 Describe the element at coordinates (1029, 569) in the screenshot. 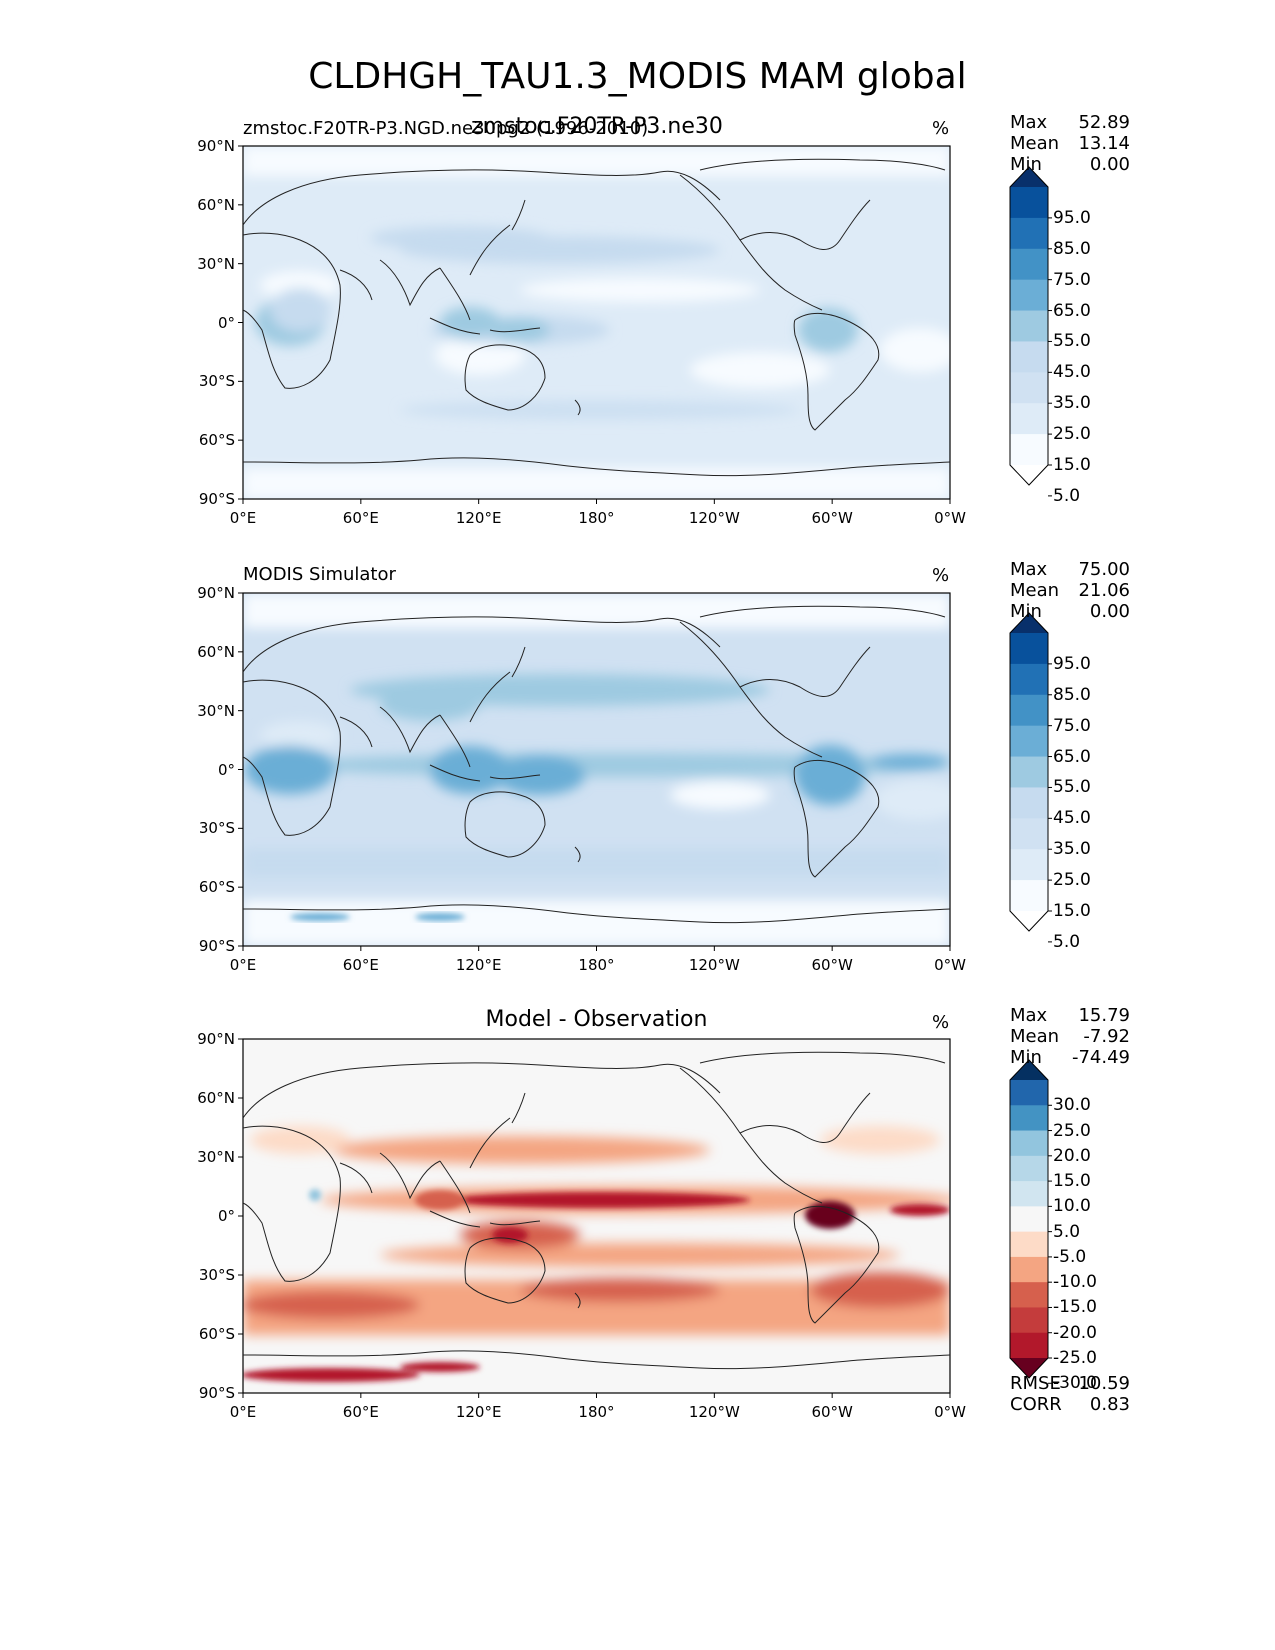

I see `panel-2-max-label: Max` at that location.